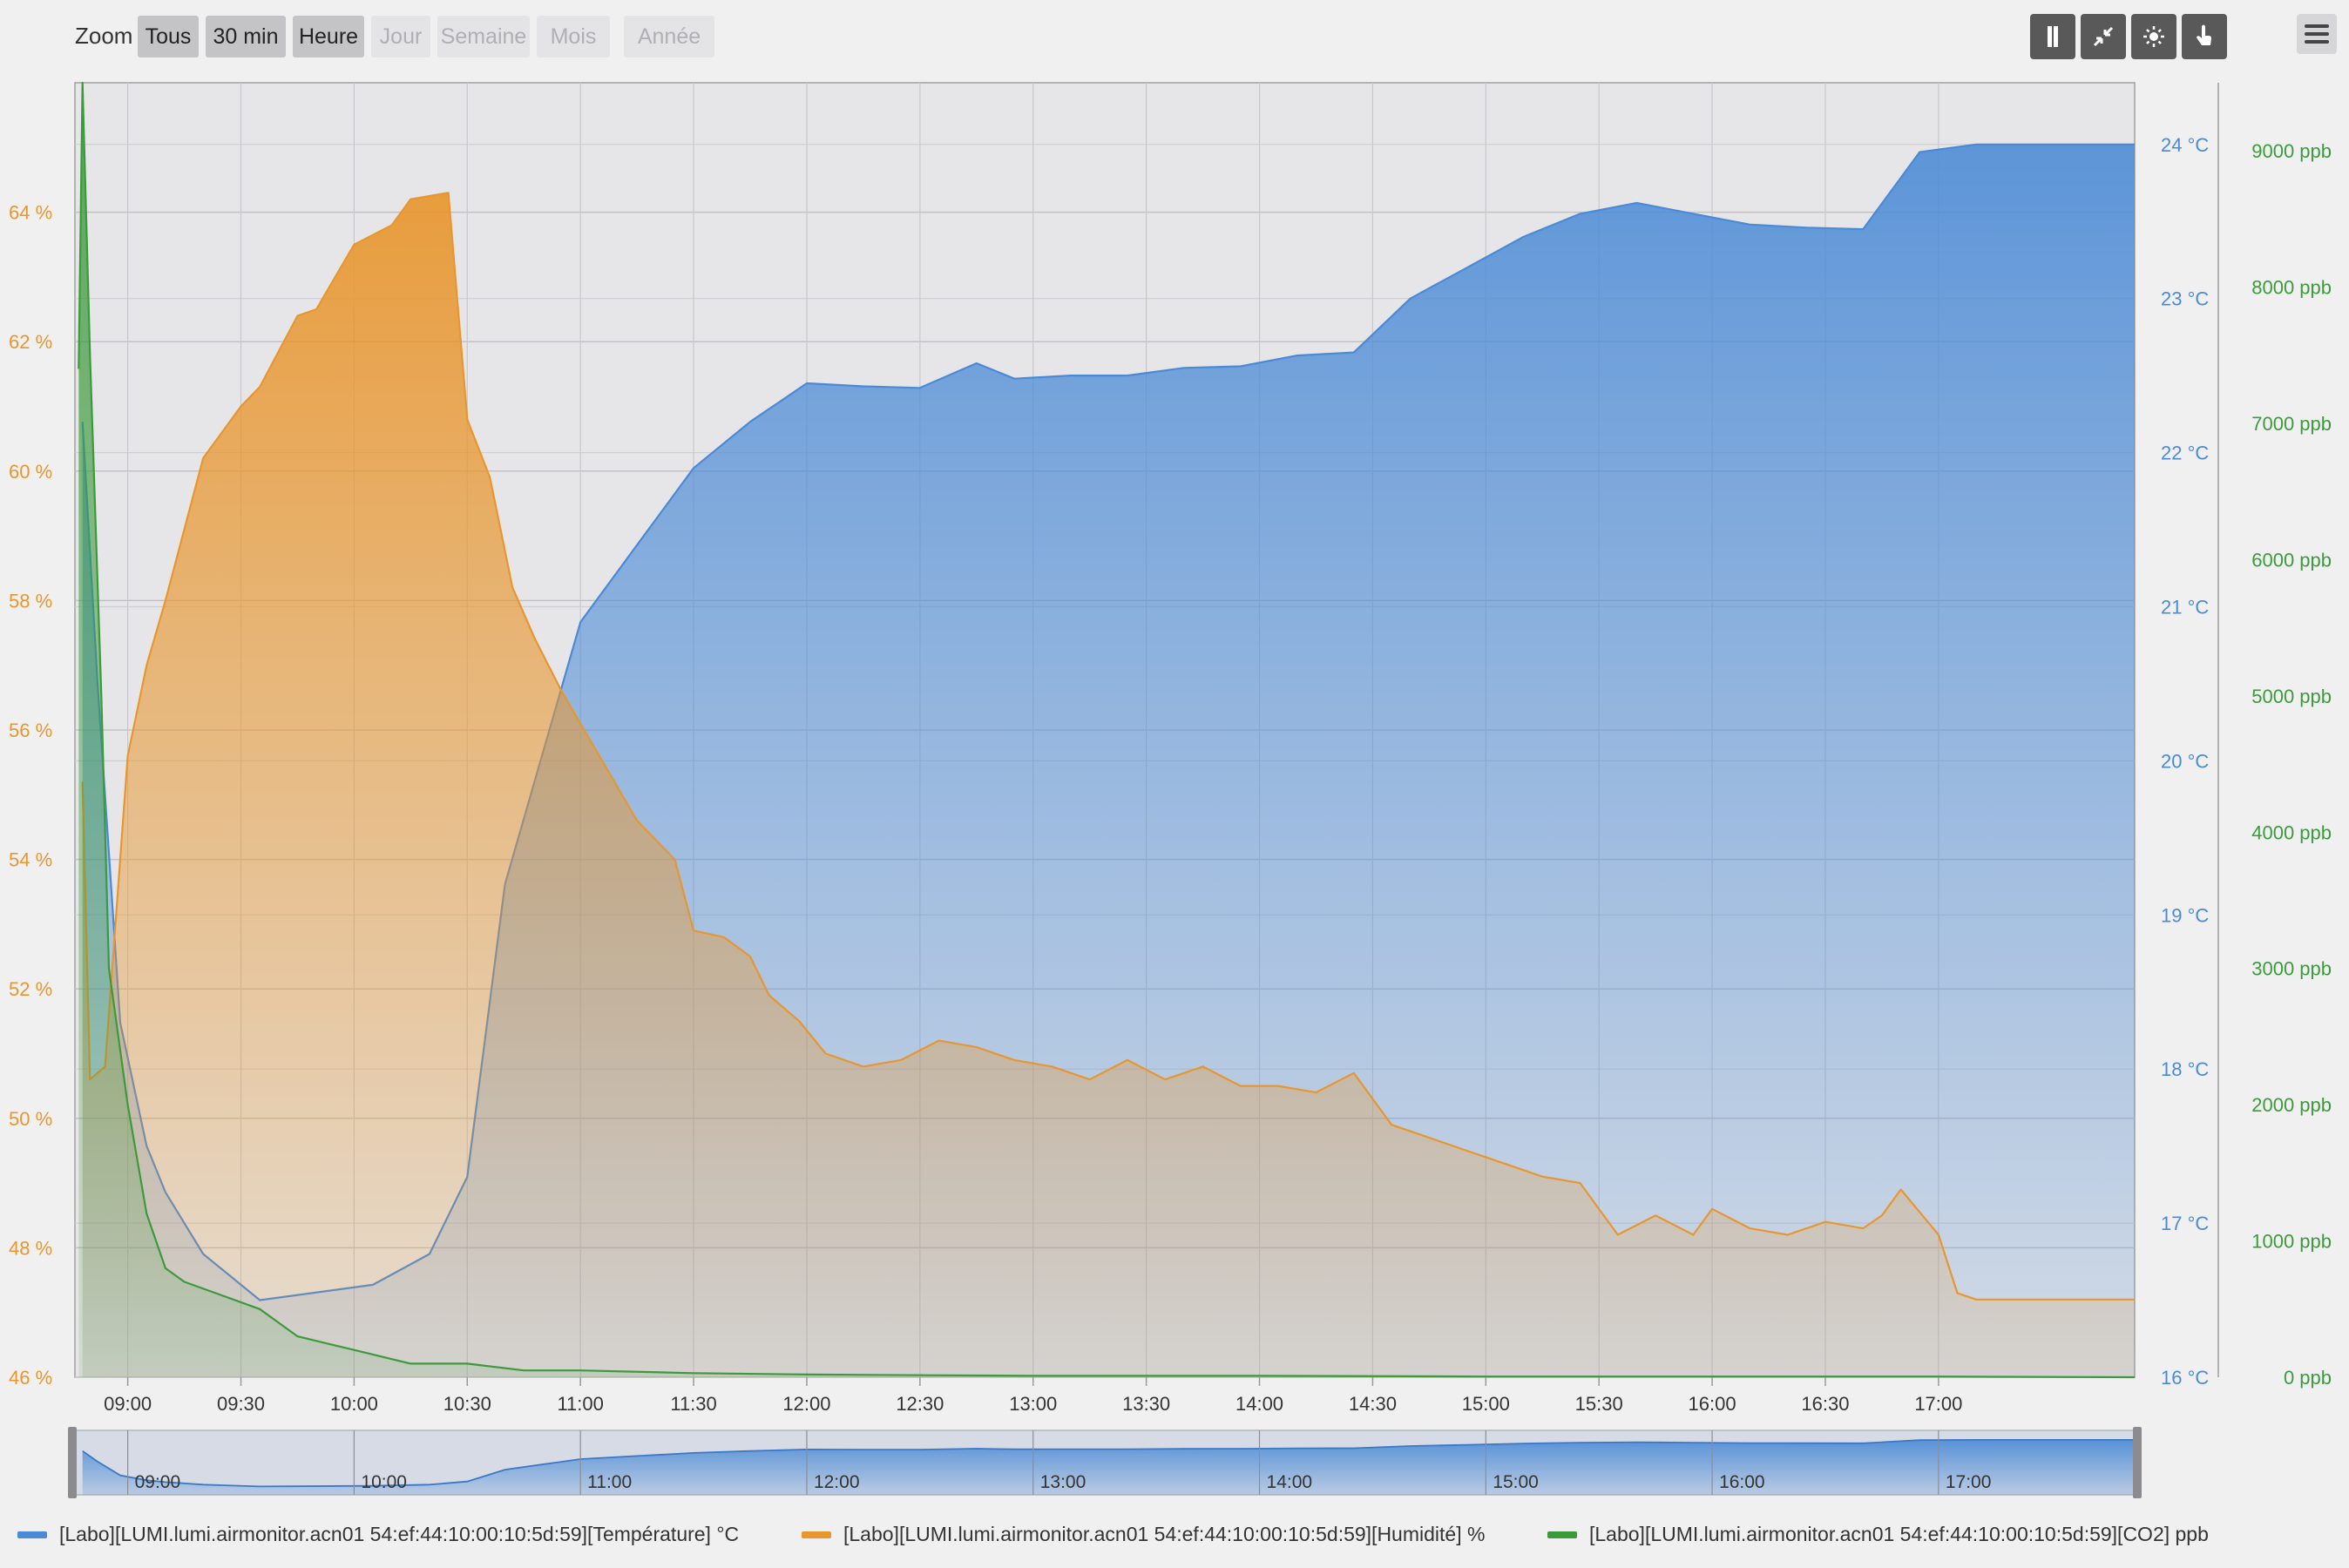 This screenshot has height=1568, width=2349. I want to click on navigator-handle-right, so click(2137, 1462).